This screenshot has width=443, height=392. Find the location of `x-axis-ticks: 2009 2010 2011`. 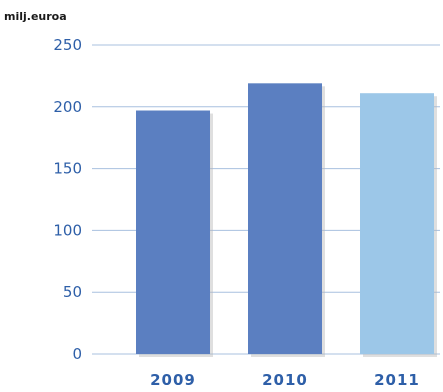

x-axis-ticks: 2009 2010 2011 is located at coordinates (285, 380).